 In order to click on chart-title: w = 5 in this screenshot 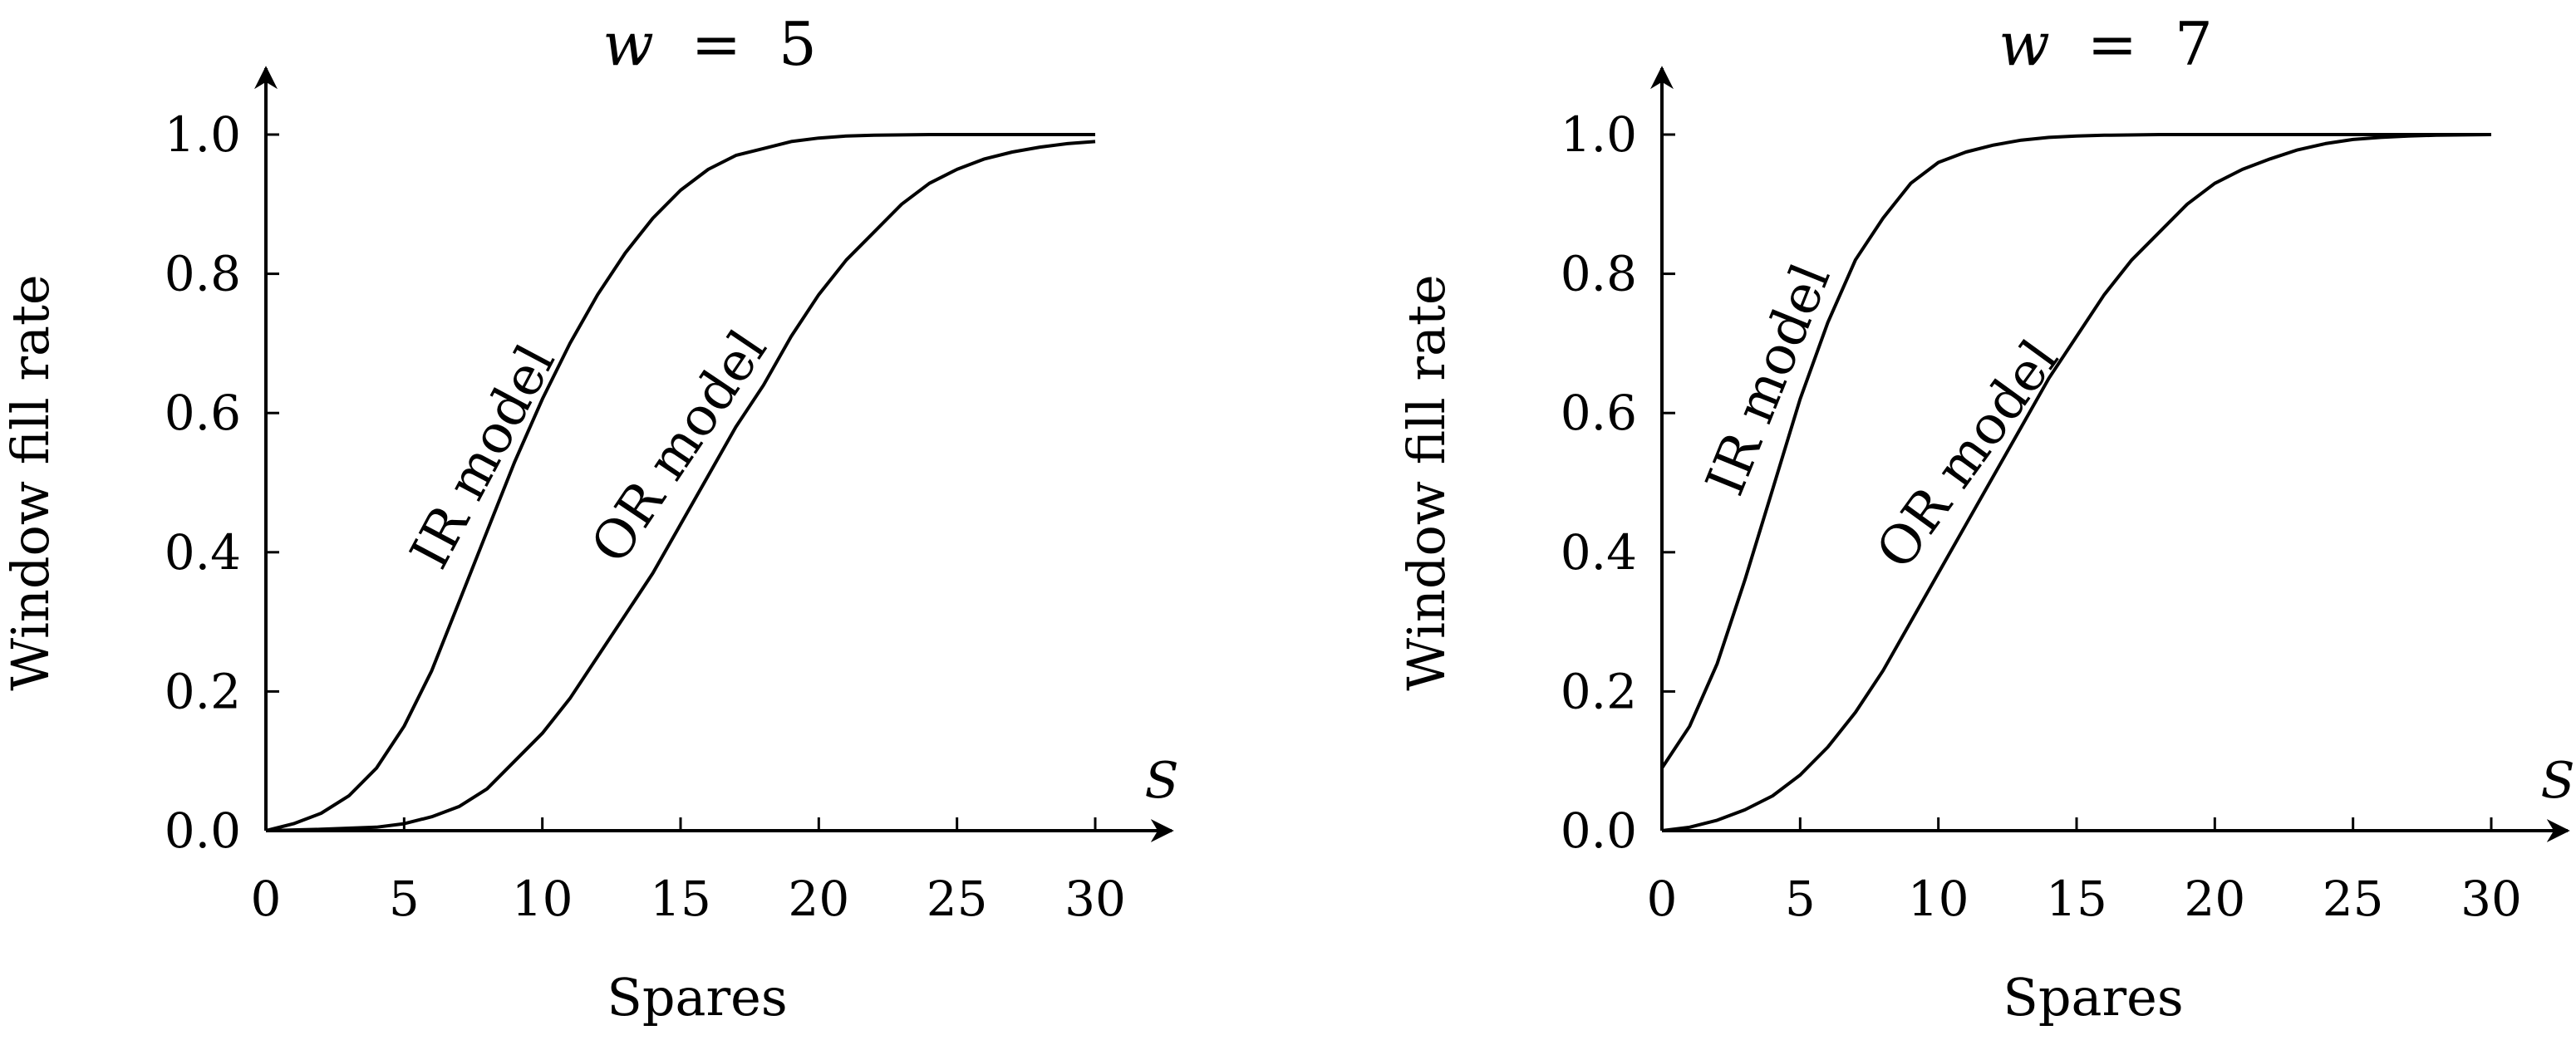, I will do `click(709, 44)`.